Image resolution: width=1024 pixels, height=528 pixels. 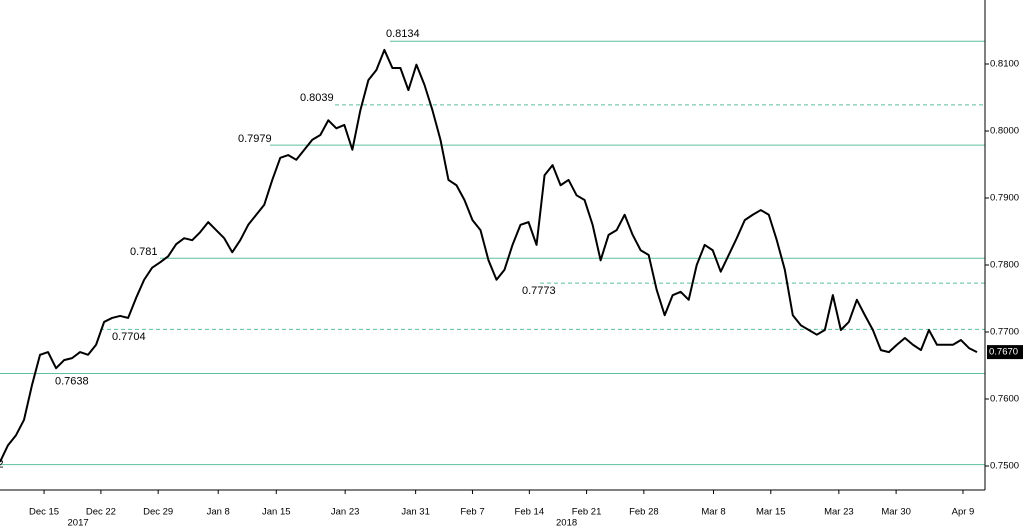 I want to click on level-label: 0.7704, so click(x=129, y=337).